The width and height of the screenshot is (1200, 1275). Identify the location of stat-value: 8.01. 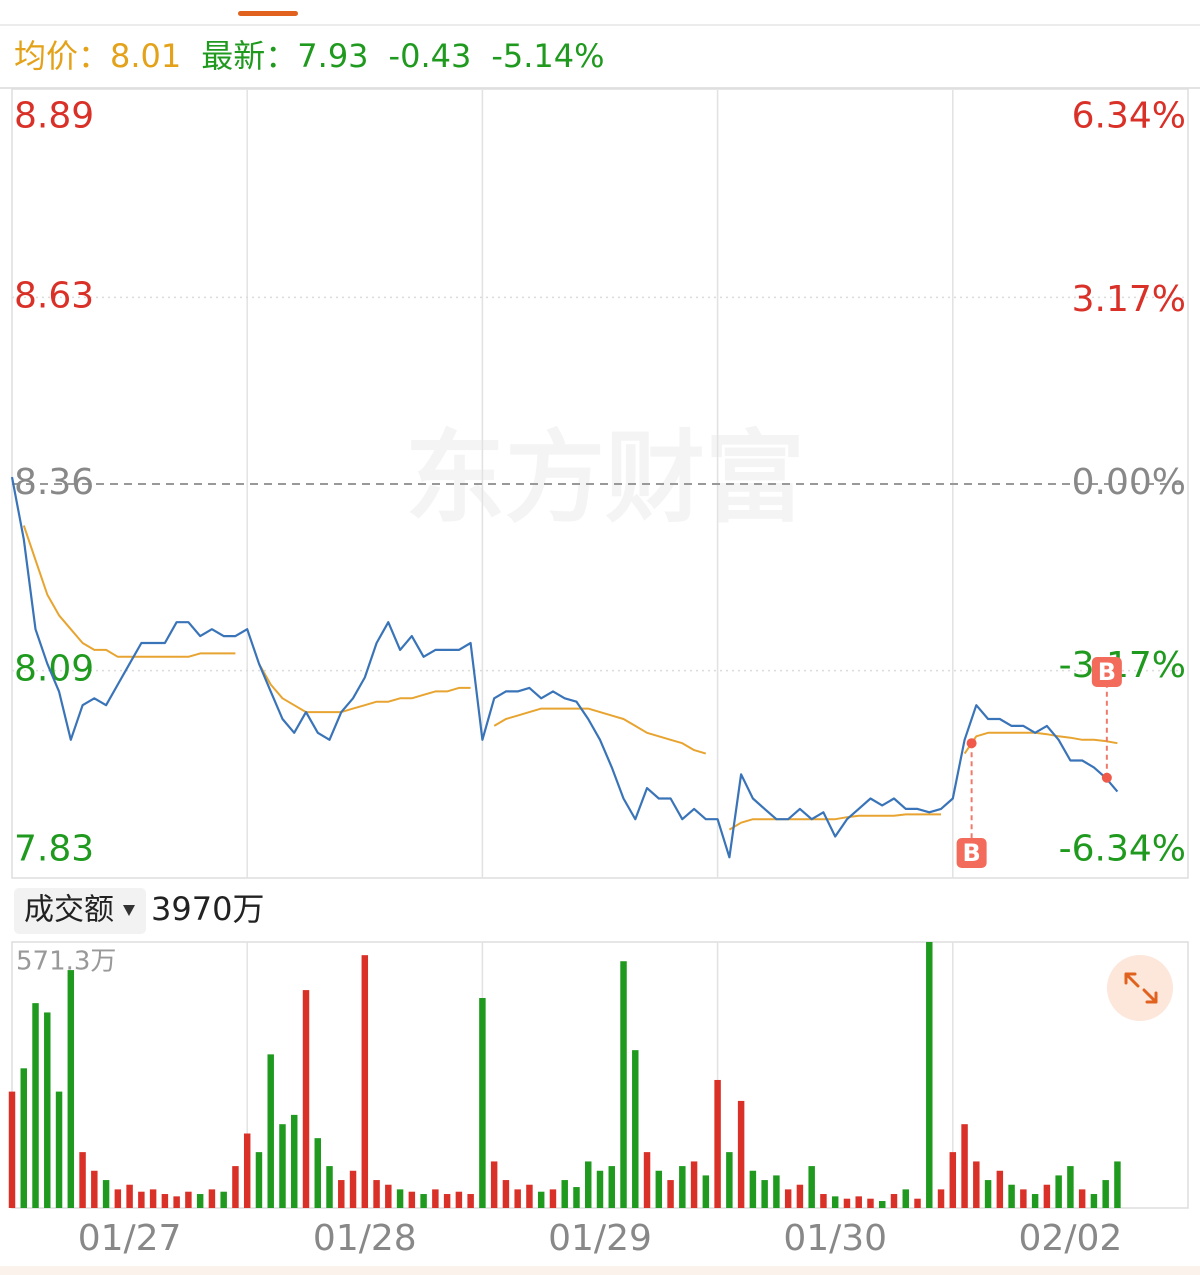
(145, 56).